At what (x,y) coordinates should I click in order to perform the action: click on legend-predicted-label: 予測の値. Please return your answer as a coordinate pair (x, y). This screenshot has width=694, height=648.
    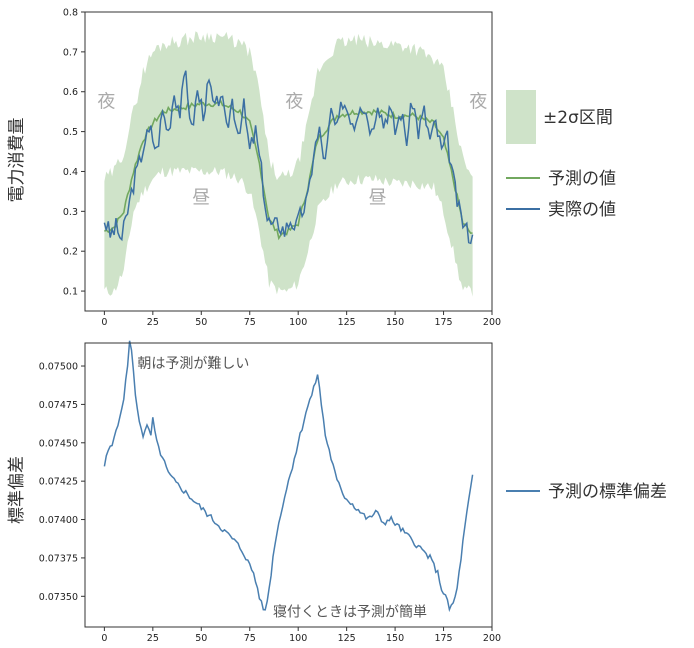
    Looking at the image, I should click on (582, 179).